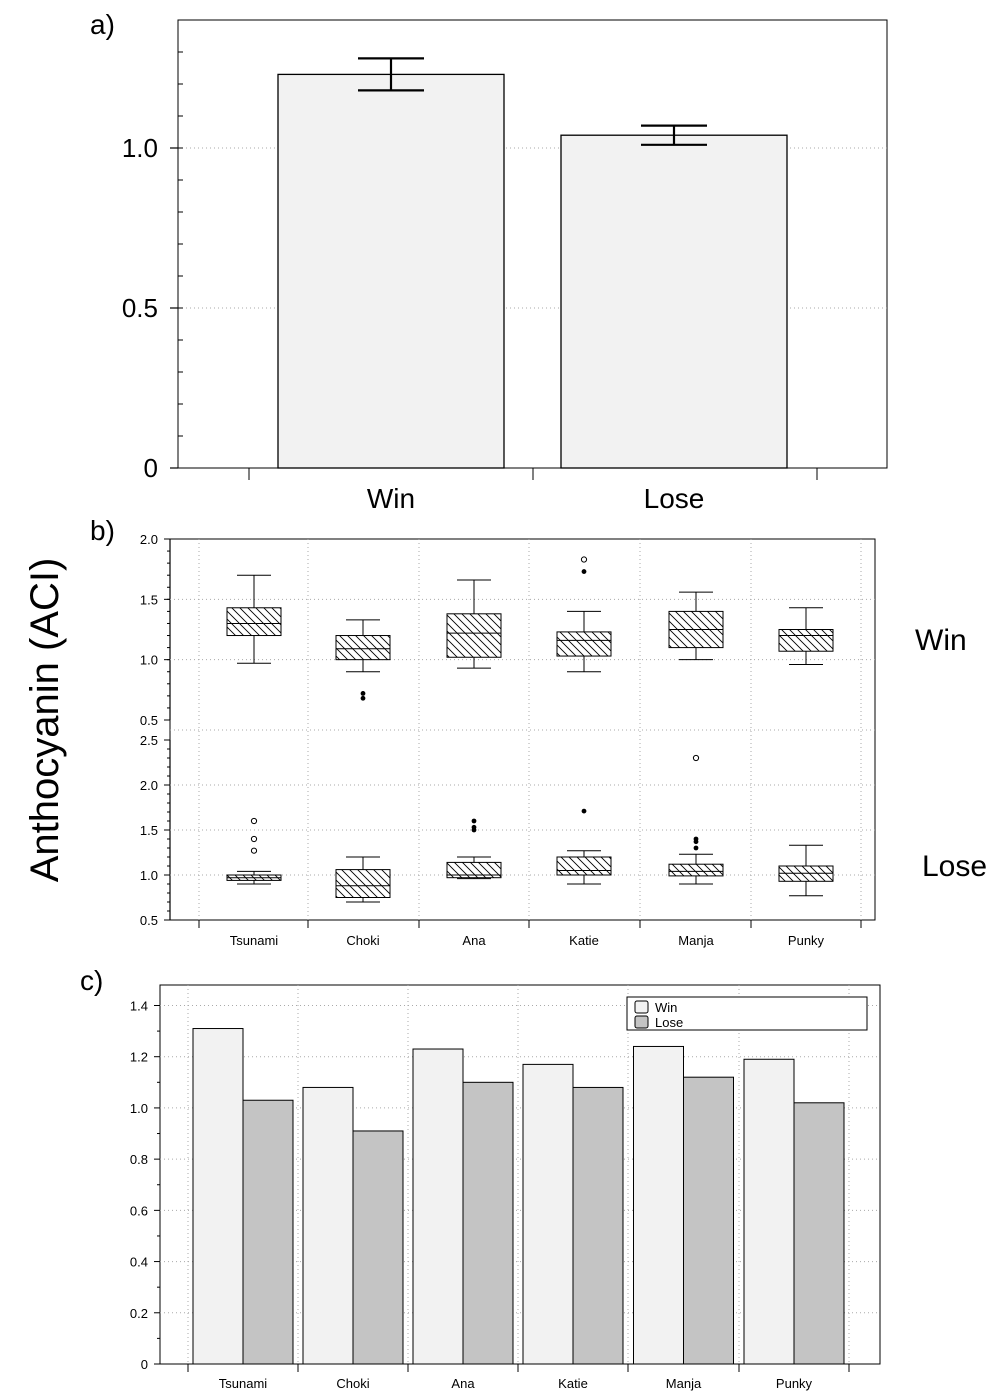  Describe the element at coordinates (363, 883) in the screenshot. I see `box-lose-choki` at that location.